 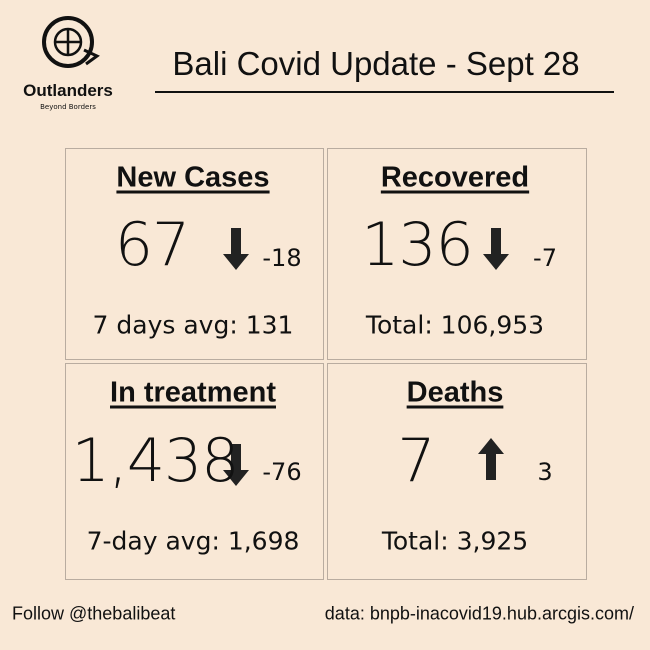 I want to click on card-heading: New Cases, so click(x=193, y=177).